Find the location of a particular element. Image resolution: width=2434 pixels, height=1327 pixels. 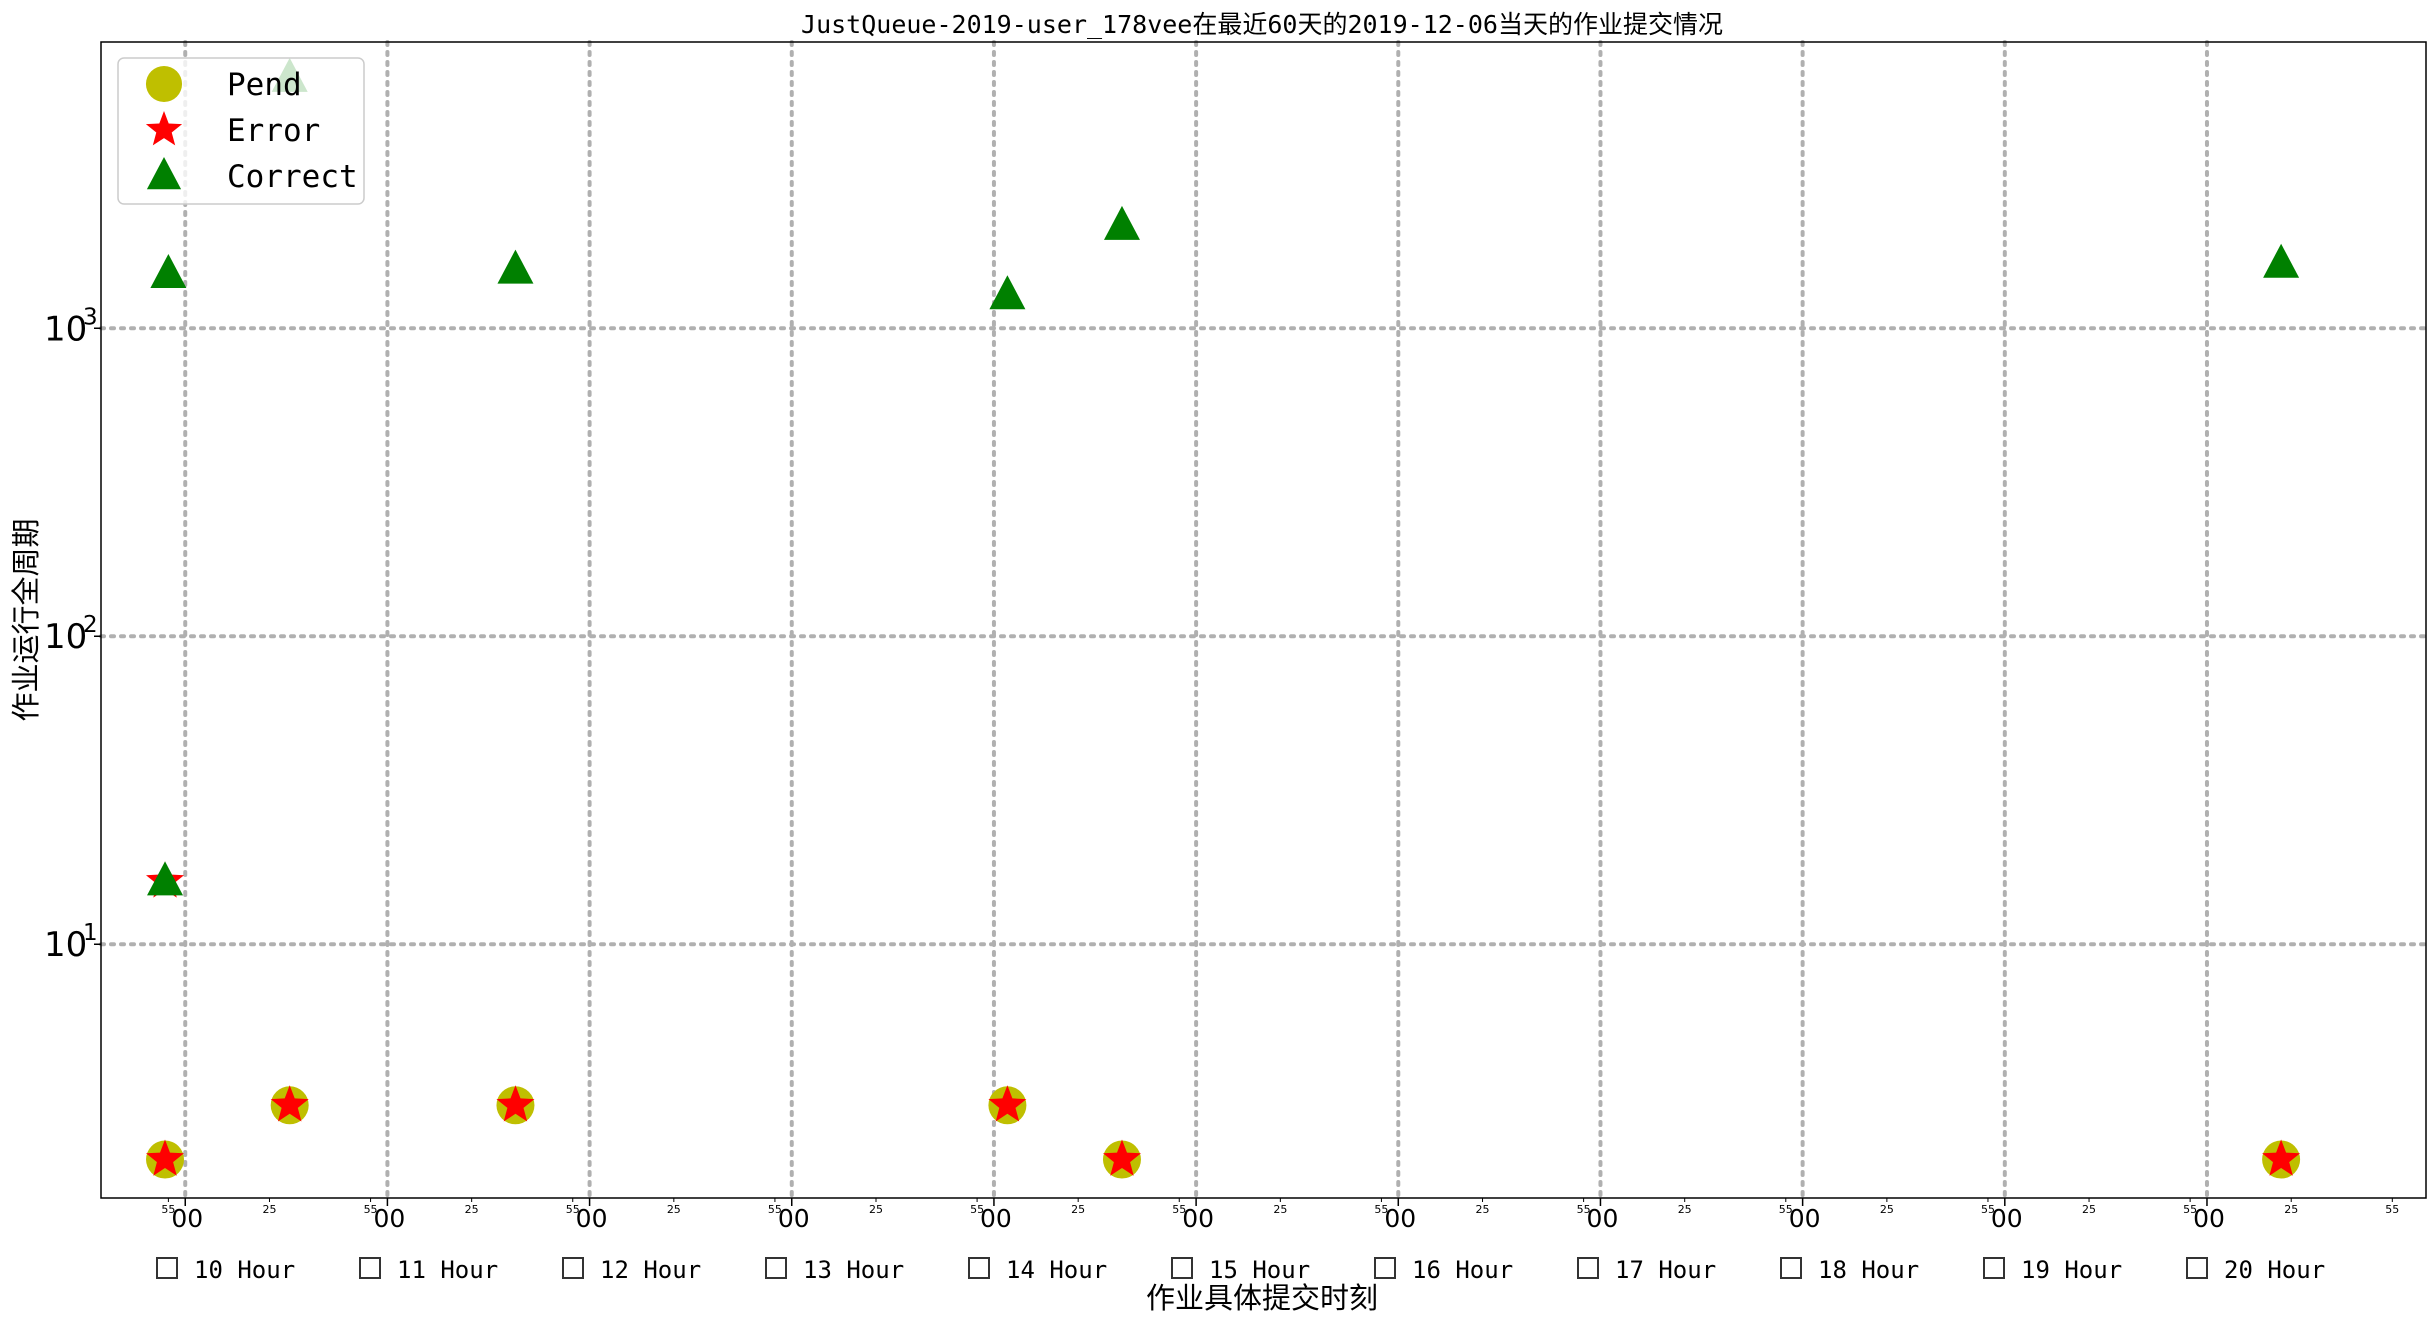

hour-label: 14 Hour is located at coordinates (1056, 1270).